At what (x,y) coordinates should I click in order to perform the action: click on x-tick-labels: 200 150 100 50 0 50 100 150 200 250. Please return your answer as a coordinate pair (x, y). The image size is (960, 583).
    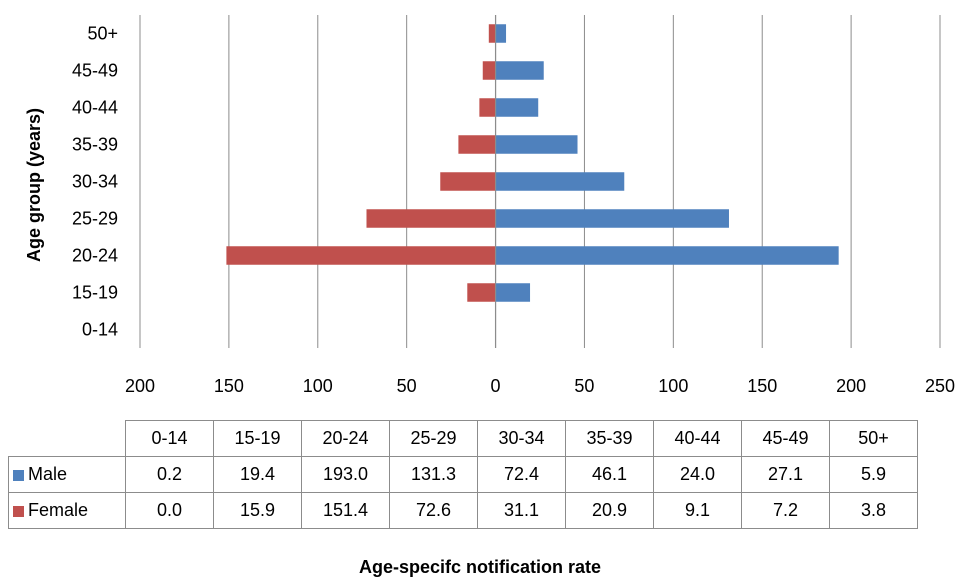
    Looking at the image, I should click on (540, 386).